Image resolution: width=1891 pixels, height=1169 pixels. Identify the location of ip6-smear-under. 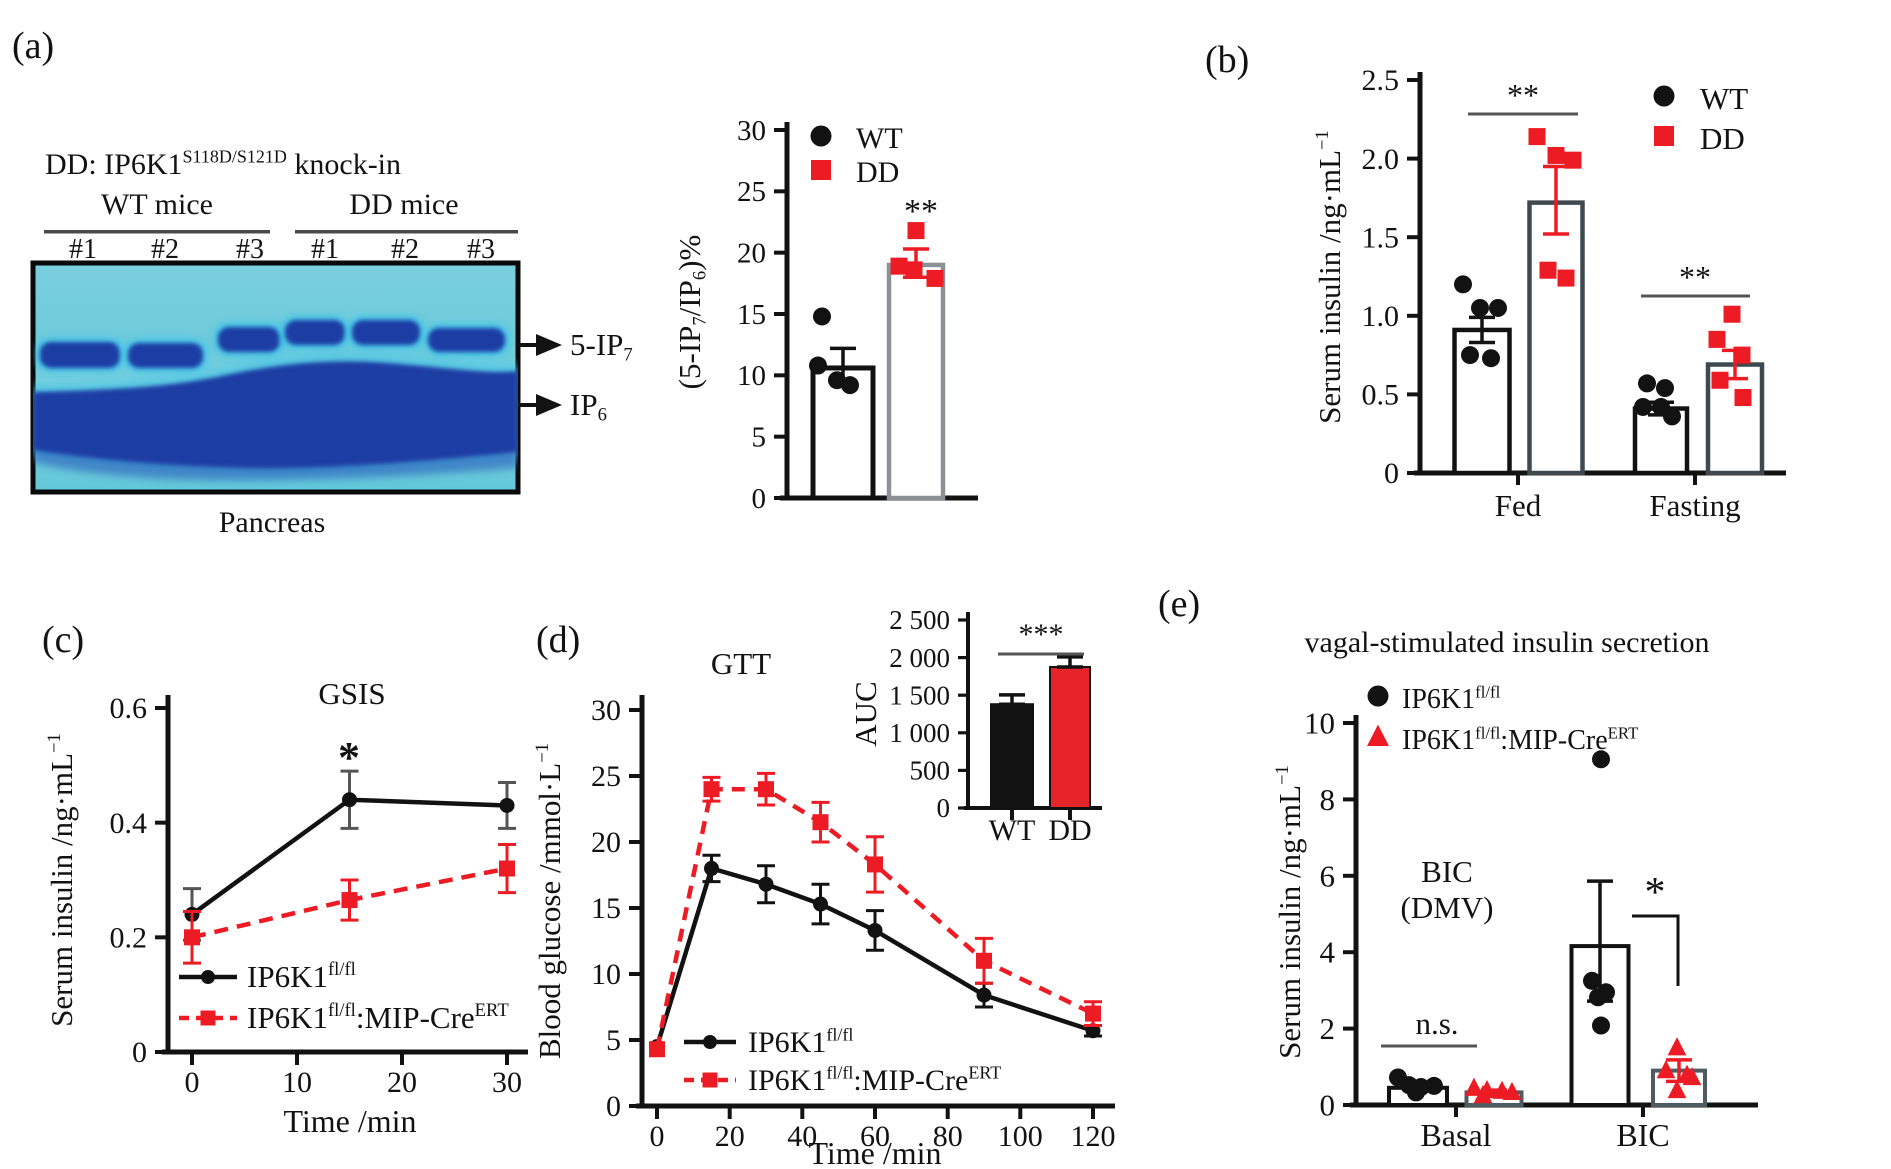
(275, 460).